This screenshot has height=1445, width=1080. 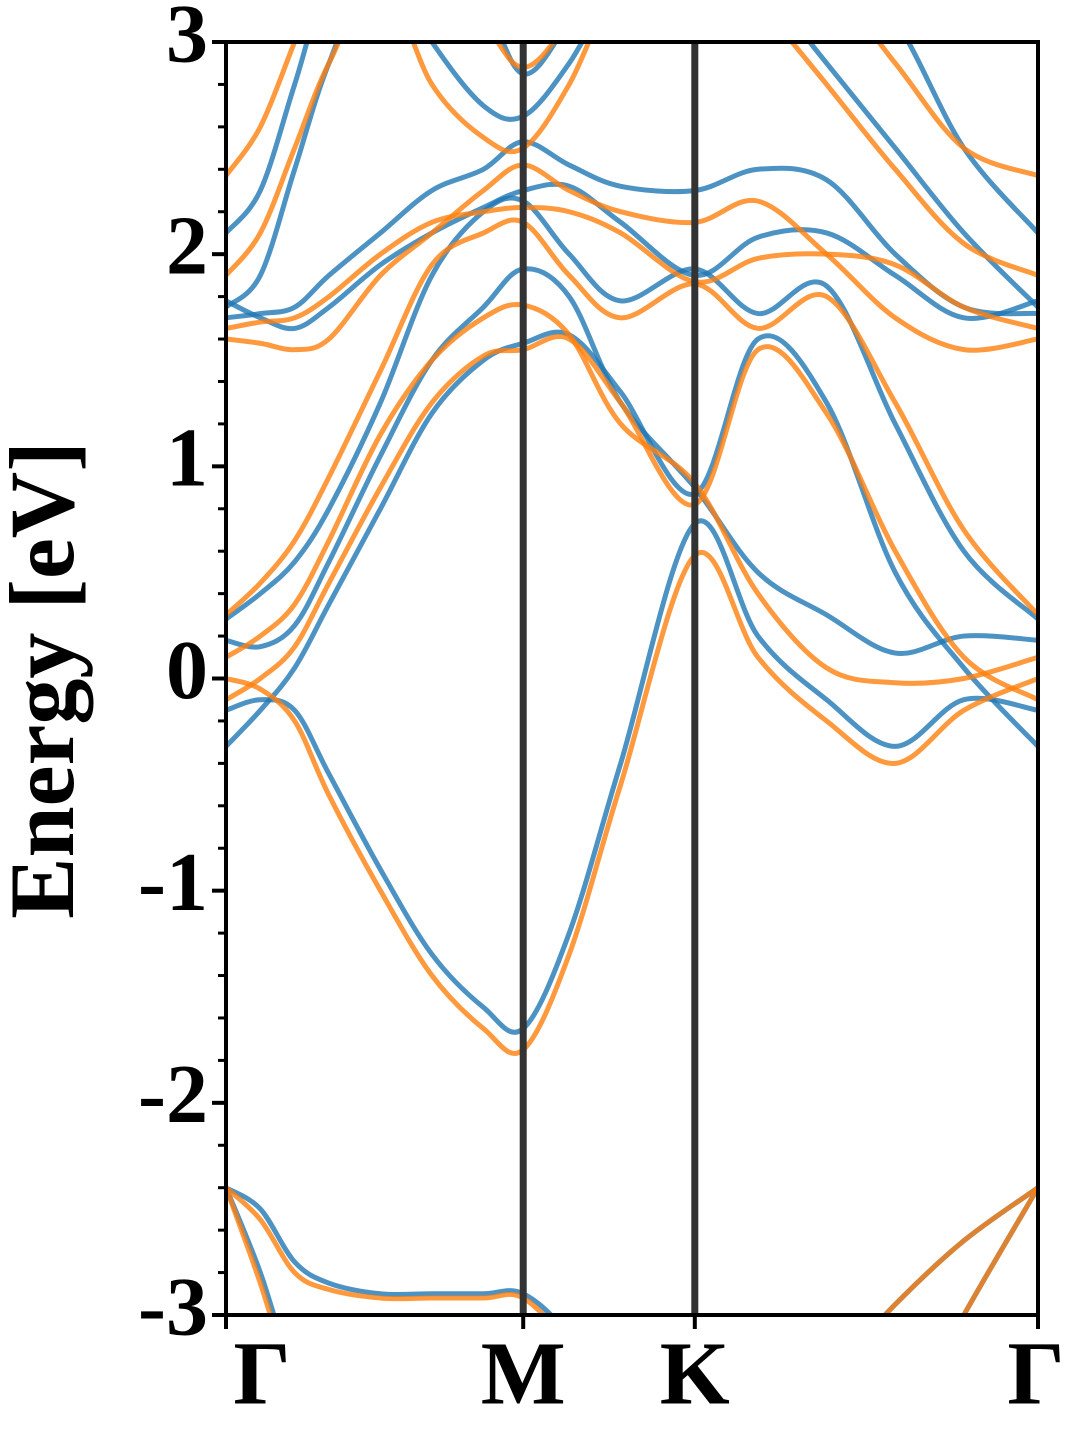 I want to click on y-tick-label: -3, so click(x=173, y=1306).